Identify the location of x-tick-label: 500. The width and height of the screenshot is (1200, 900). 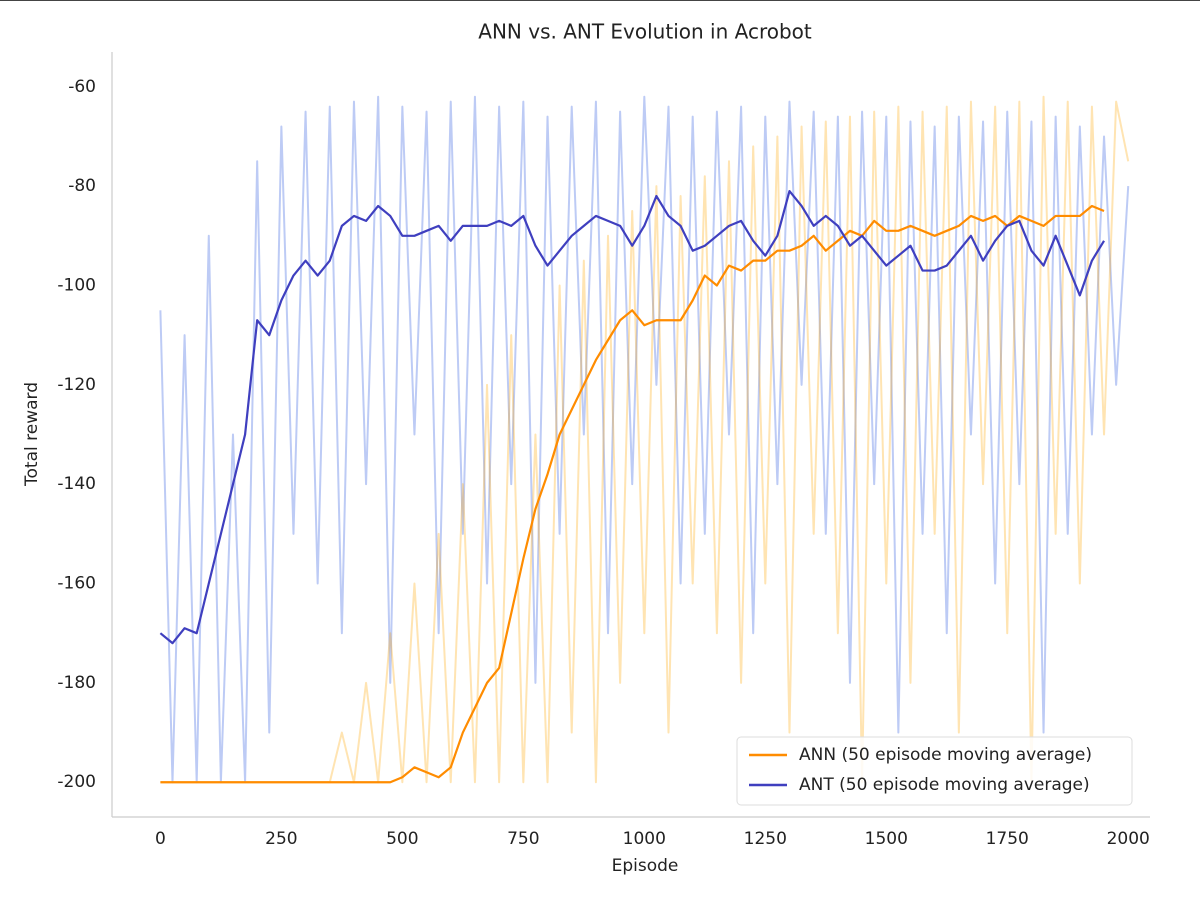
(402, 839).